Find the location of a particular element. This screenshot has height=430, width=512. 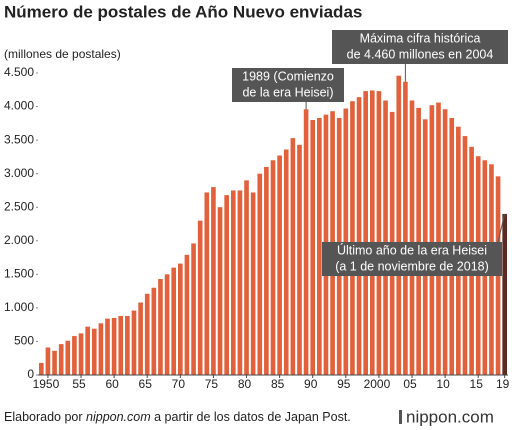

x-tick-label: 95 is located at coordinates (344, 384).